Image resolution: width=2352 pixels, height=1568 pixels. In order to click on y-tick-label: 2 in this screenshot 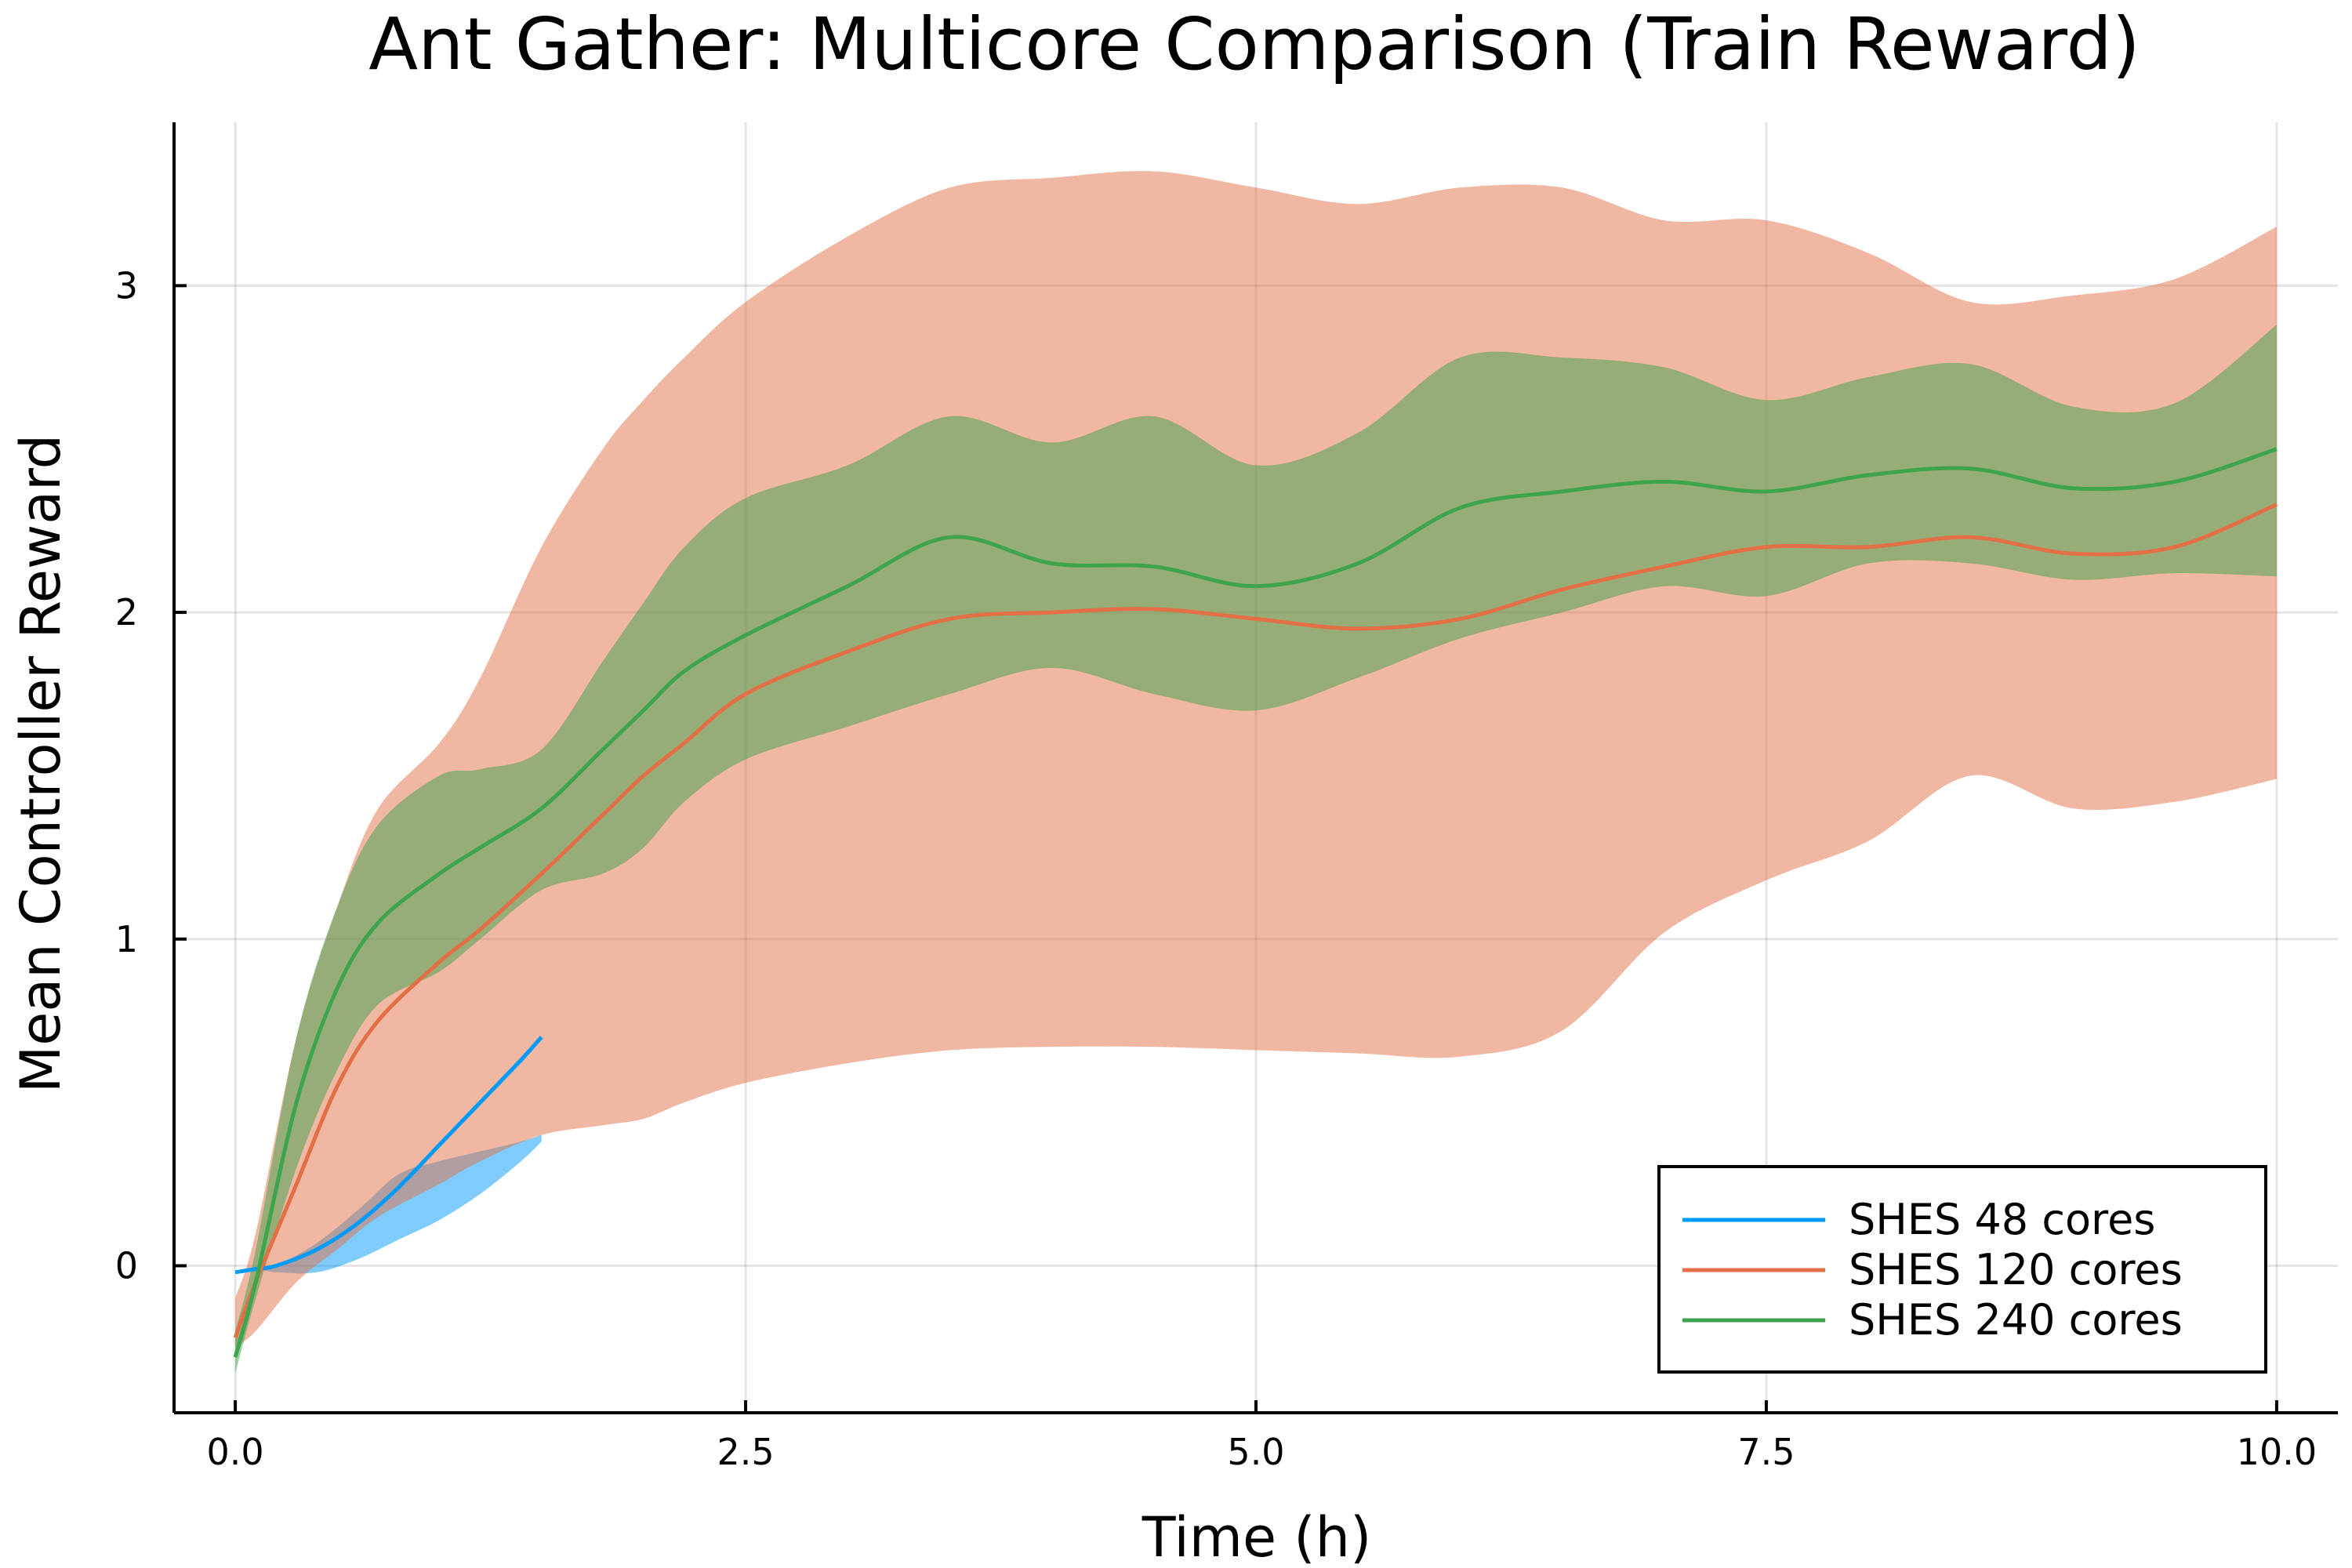, I will do `click(127, 612)`.